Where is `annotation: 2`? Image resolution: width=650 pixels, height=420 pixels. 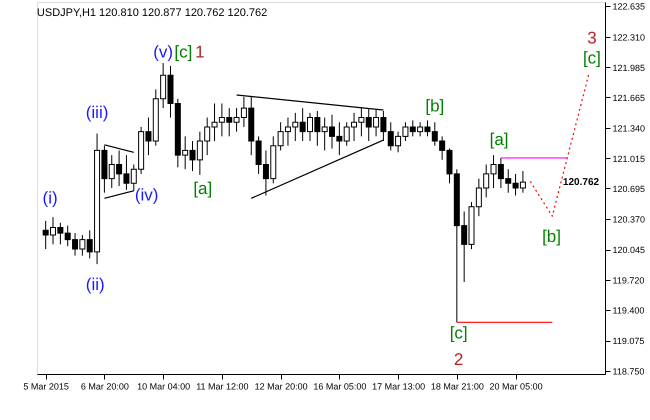 annotation: 2 is located at coordinates (459, 359).